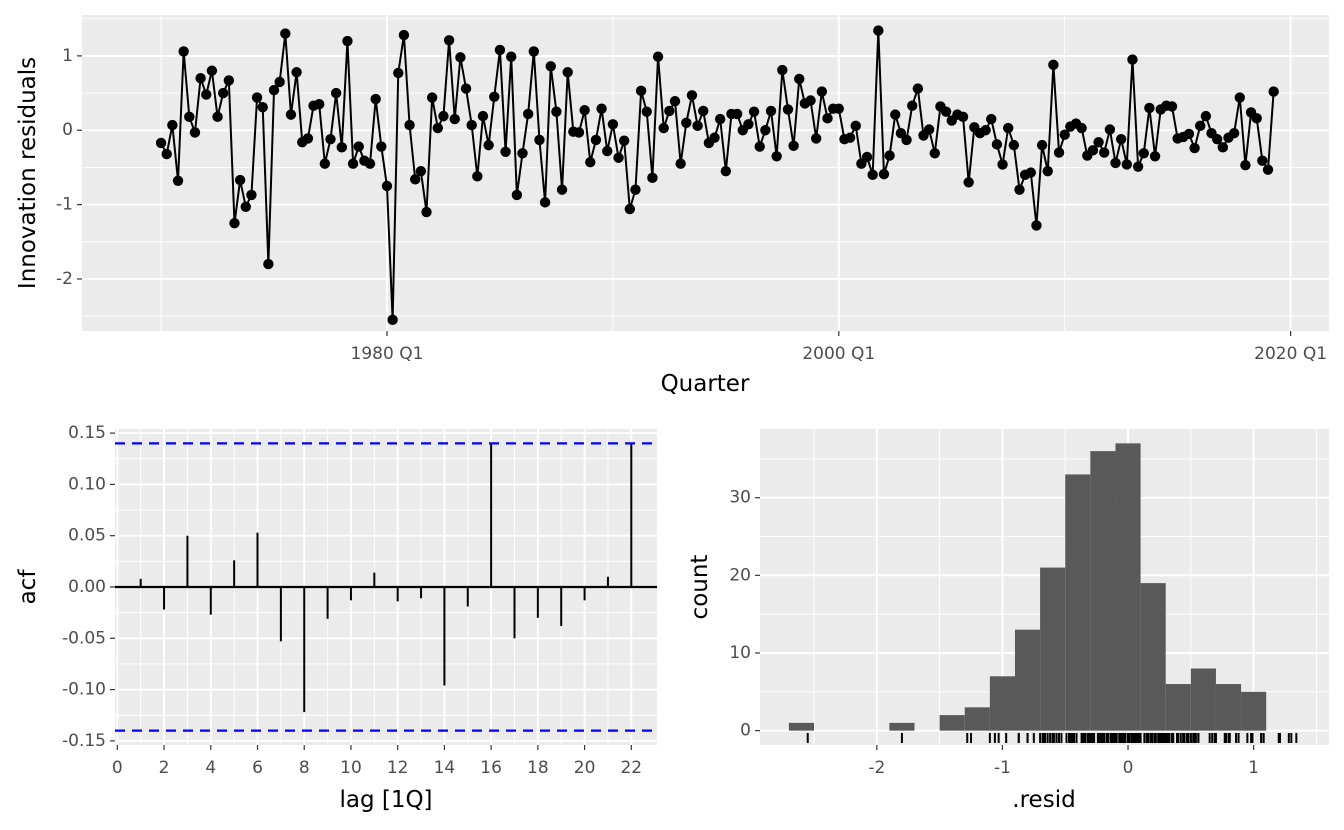 The height and width of the screenshot is (830, 1344). I want to click on residuals-x-tick-labels: 1980 Q1 2000 Q1 2020 Q1, so click(839, 347).